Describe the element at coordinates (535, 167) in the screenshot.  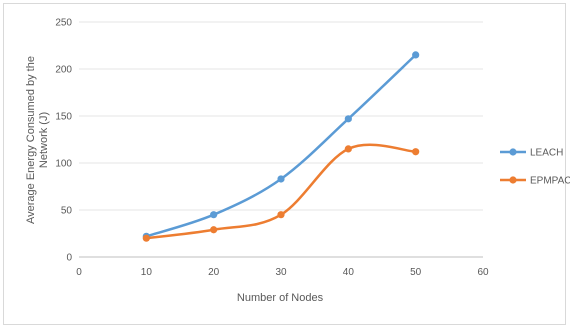
I see `legend: LEACH EPMPAC` at that location.